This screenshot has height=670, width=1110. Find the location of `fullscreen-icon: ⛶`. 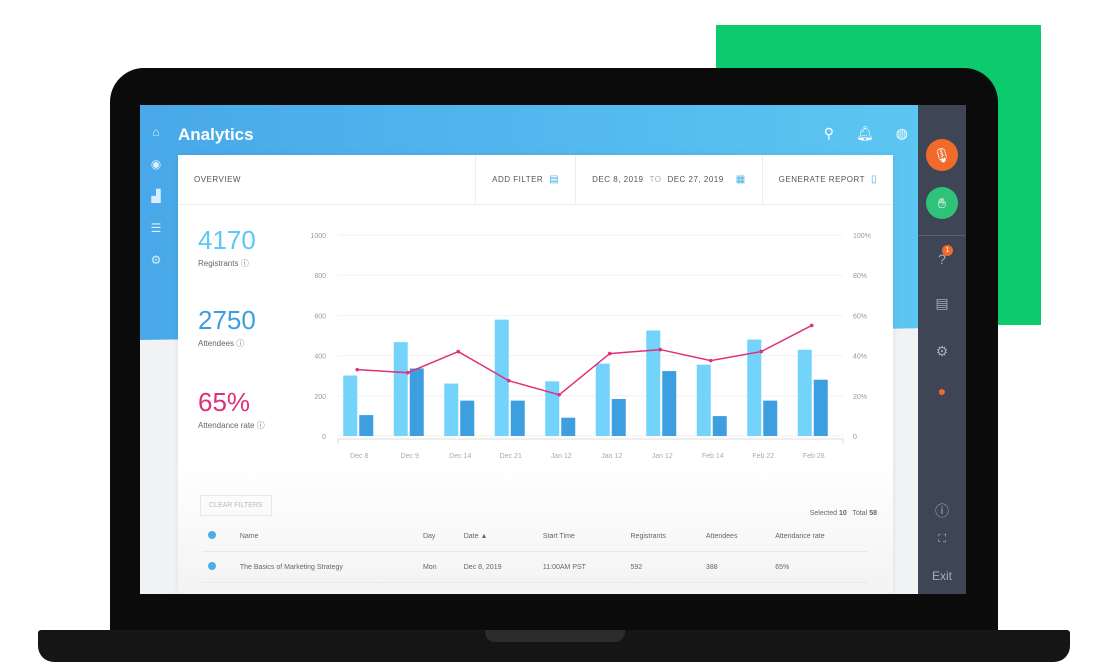

fullscreen-icon: ⛶ is located at coordinates (942, 539).